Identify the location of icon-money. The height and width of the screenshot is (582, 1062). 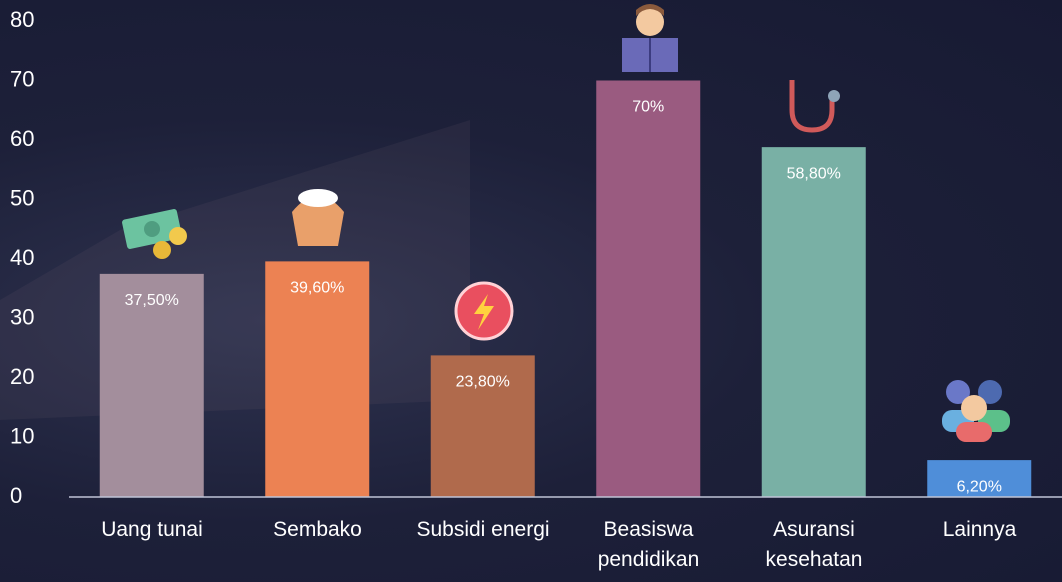
(154, 234).